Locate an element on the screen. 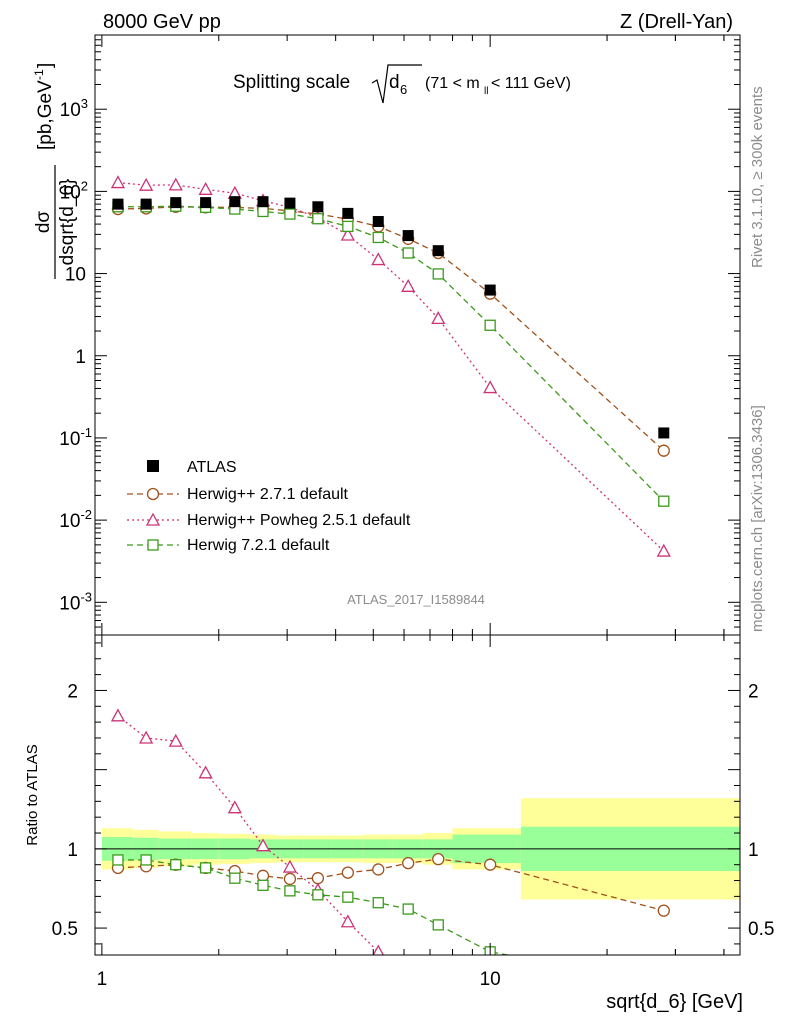 This screenshot has height=1024, width=786. legend-label-herwigpp-powheg: Herwig++ Powheg 2.5.1 default is located at coordinates (299, 520).